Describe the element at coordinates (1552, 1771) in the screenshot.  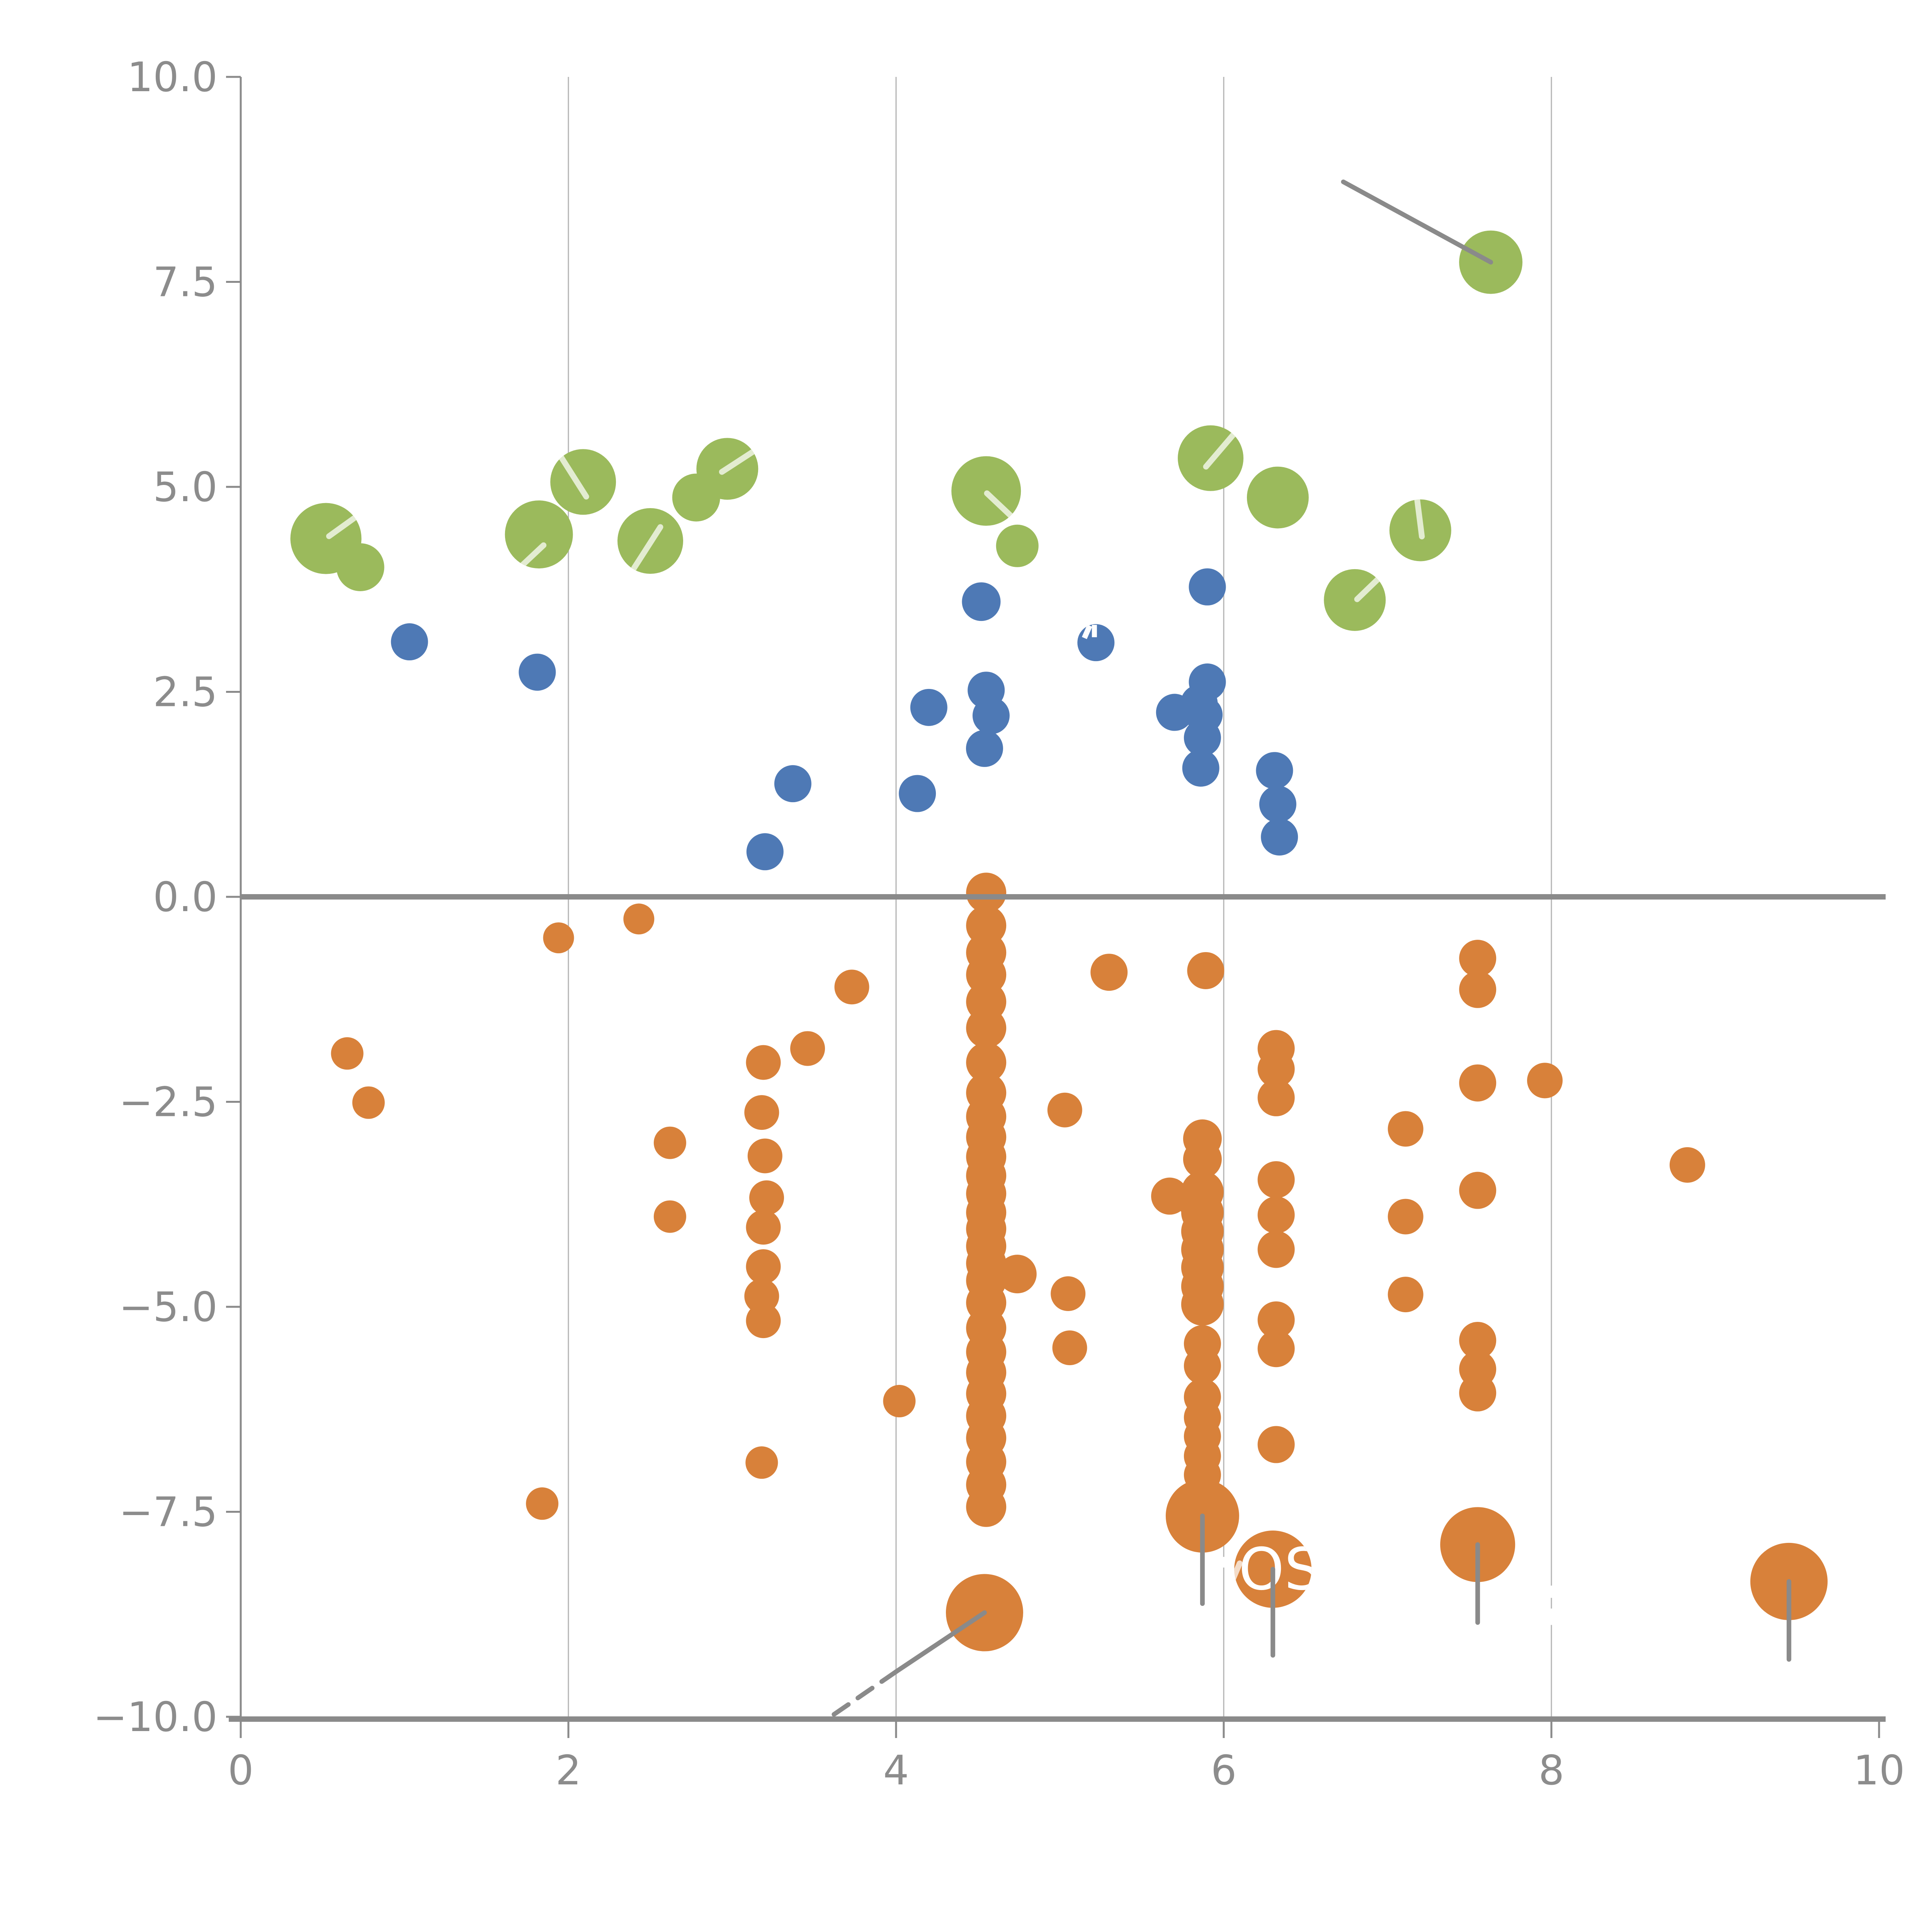
I see `x-tick-label: 8` at that location.